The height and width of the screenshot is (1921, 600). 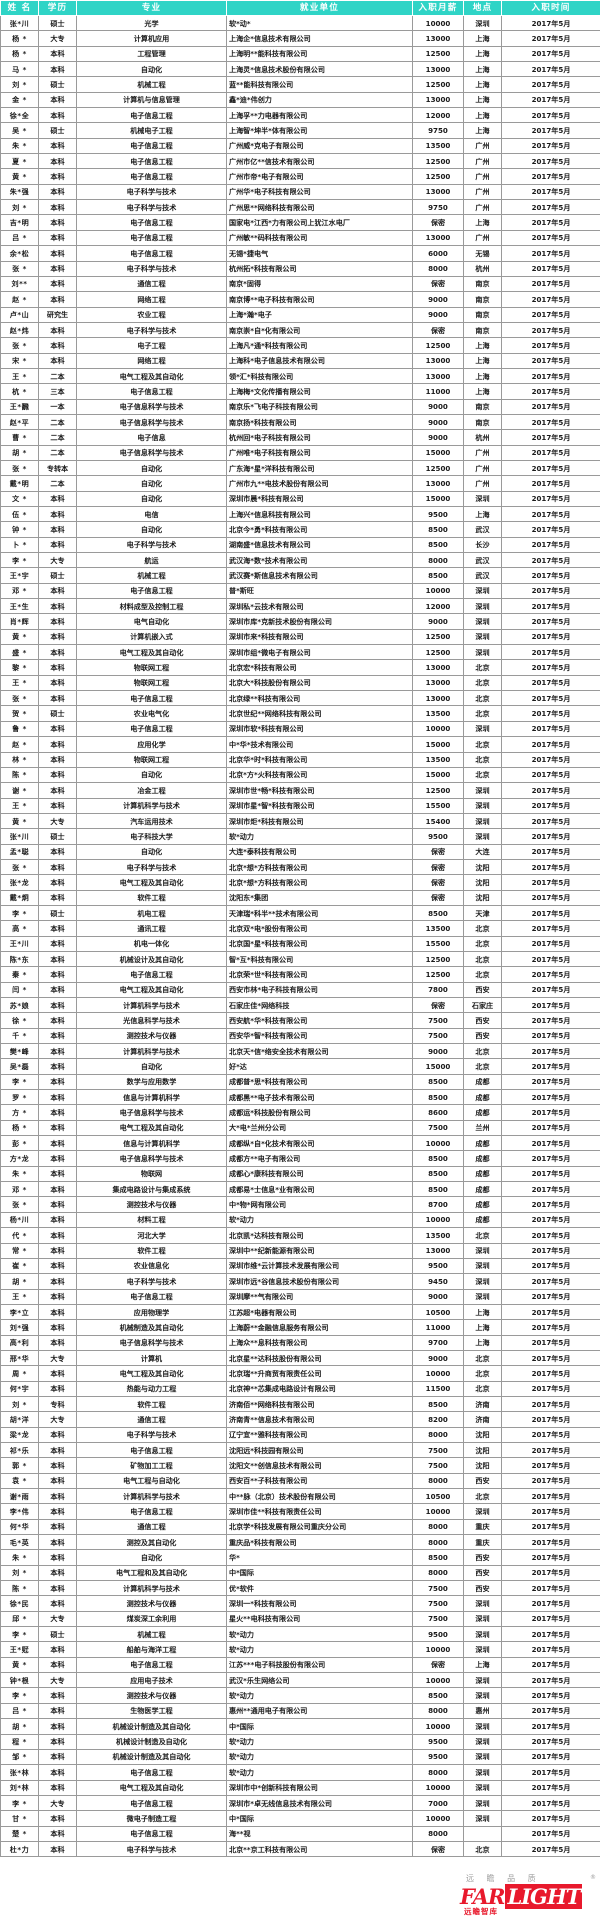 I want to click on table-row: 杨 * 本科 电气工程及其自动化 大*电*兰州分公司 7500 兰州 2017年5月, so click(x=300, y=1128).